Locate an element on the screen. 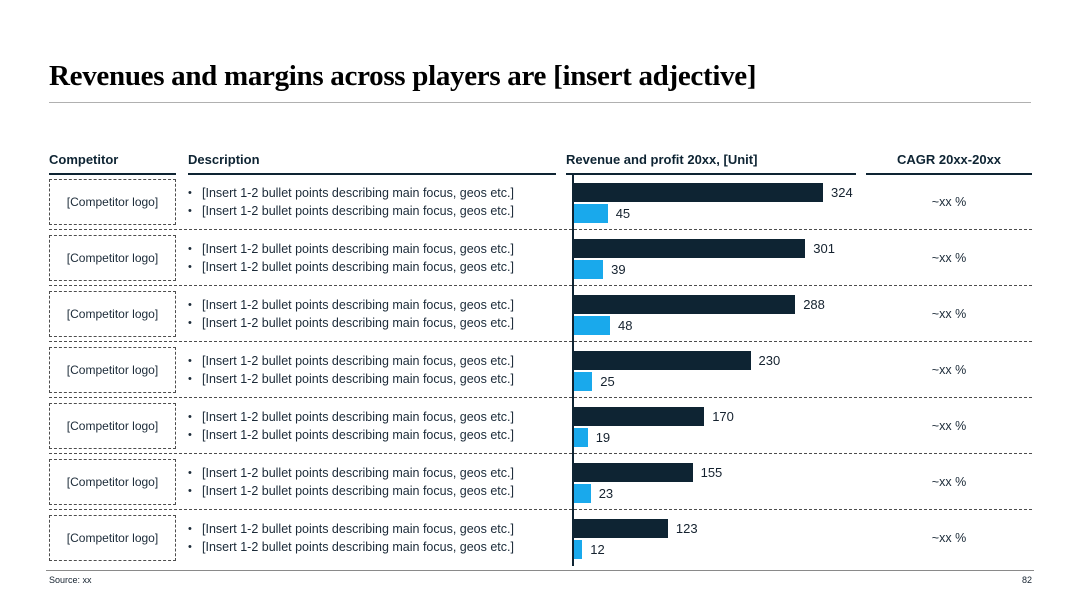 The height and width of the screenshot is (608, 1080). profit-value-label: 25 is located at coordinates (607, 381).